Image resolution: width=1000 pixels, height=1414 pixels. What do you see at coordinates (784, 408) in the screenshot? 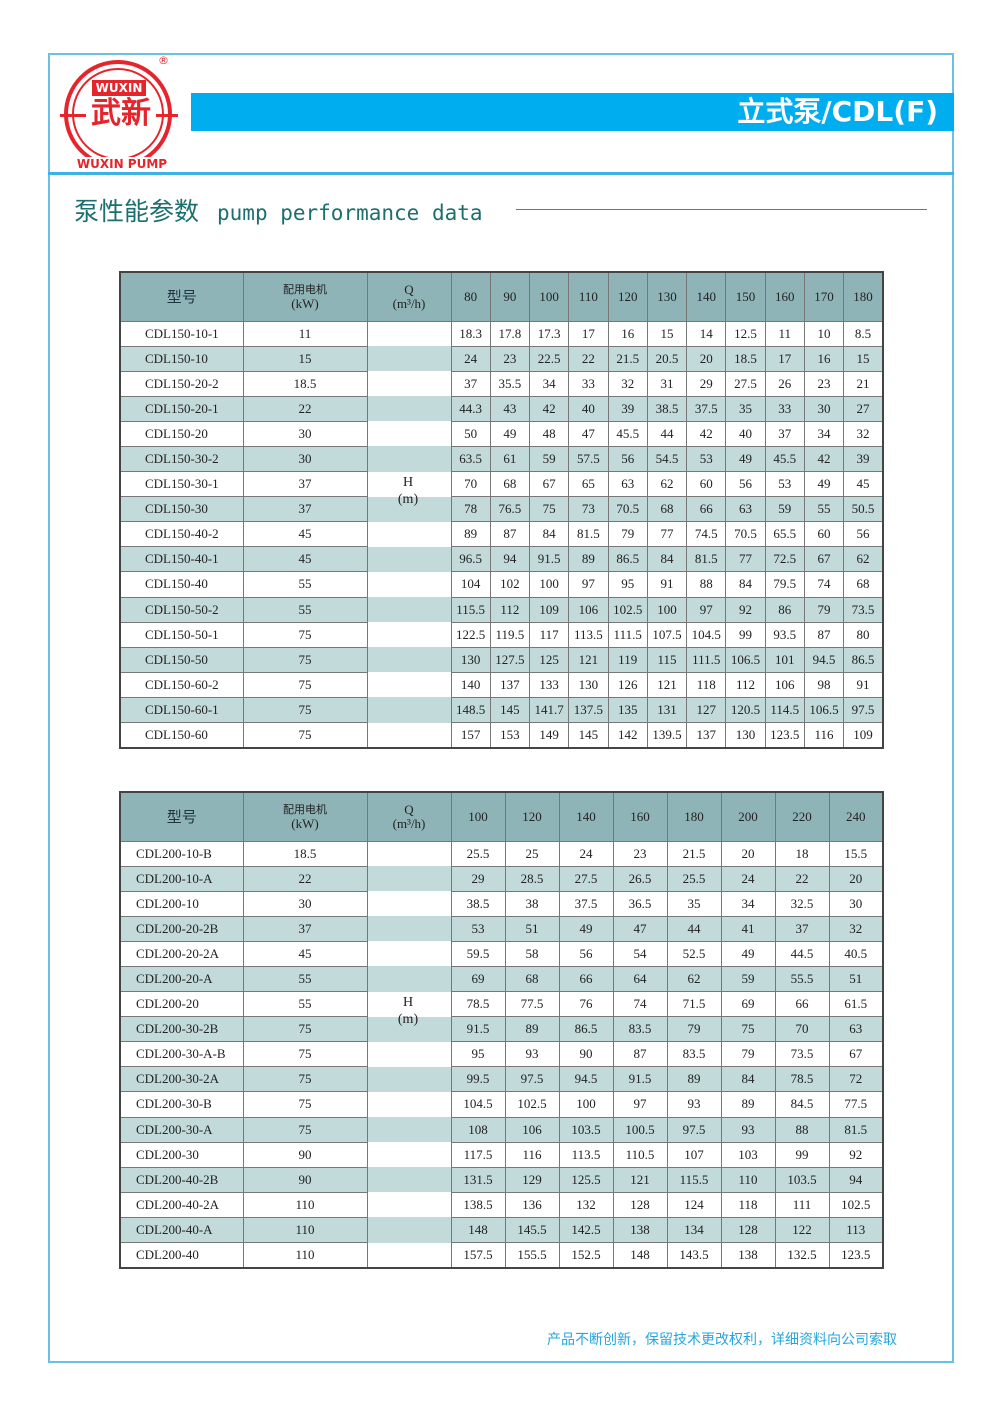
I see `head-value-cell: 33` at bounding box center [784, 408].